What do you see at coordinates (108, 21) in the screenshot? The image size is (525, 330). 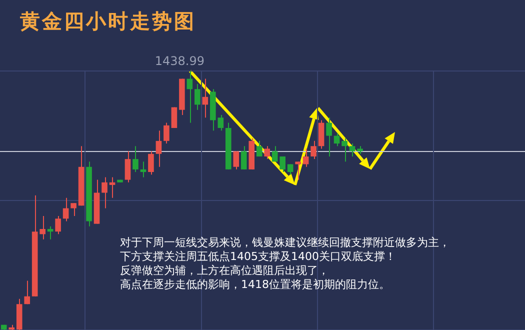 I see `chart-title: 黄金四小时走势图` at bounding box center [108, 21].